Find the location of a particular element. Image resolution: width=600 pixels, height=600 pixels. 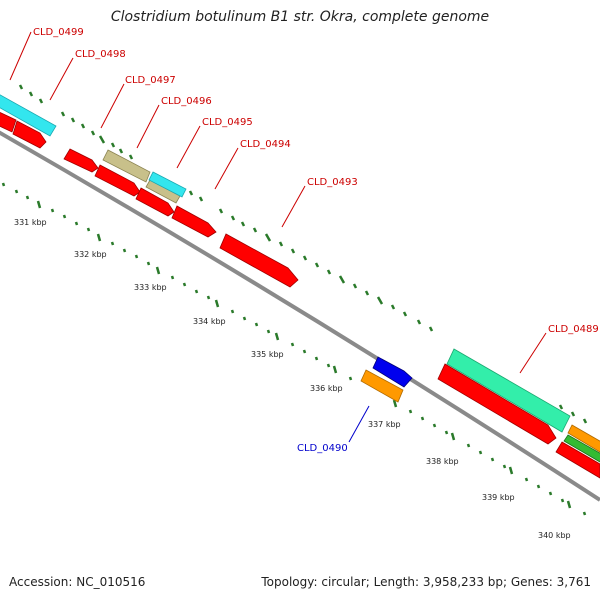

scale-label: 335 kbp is located at coordinates (267, 354).